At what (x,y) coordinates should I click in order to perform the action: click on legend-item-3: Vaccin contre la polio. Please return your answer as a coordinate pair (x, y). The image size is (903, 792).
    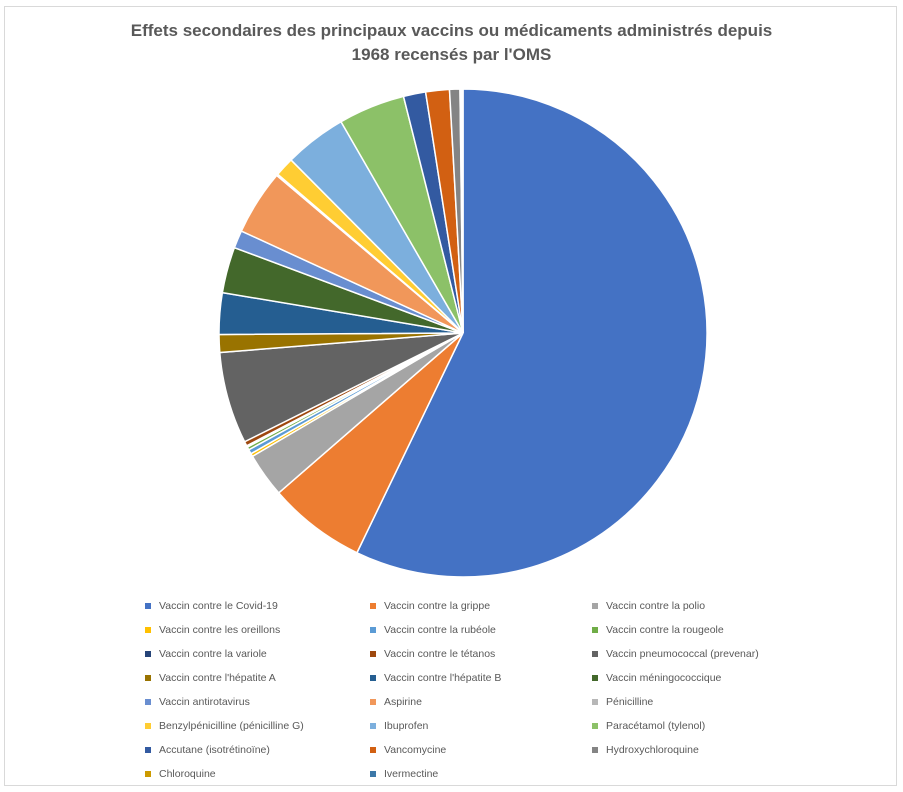
    Looking at the image, I should click on (709, 606).